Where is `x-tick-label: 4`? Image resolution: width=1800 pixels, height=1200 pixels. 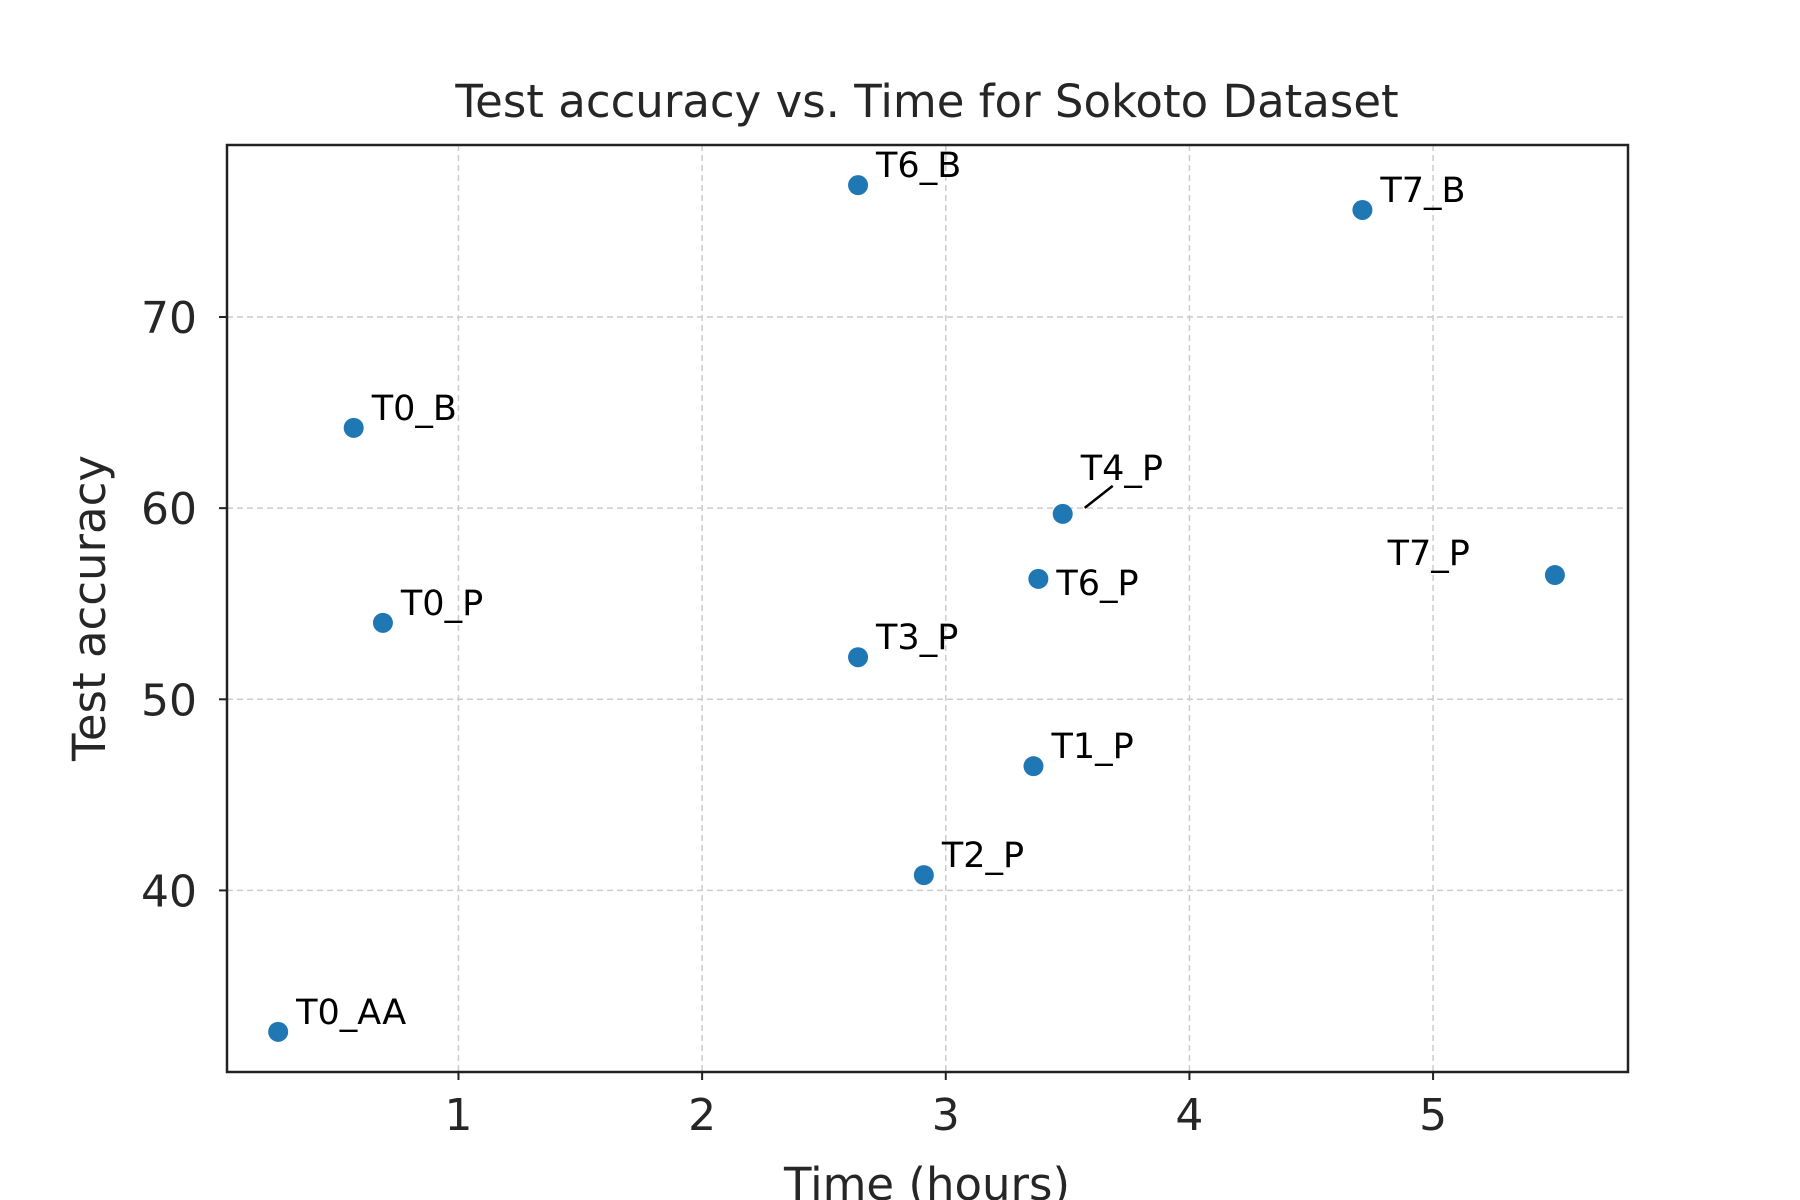
x-tick-label: 4 is located at coordinates (1189, 1115).